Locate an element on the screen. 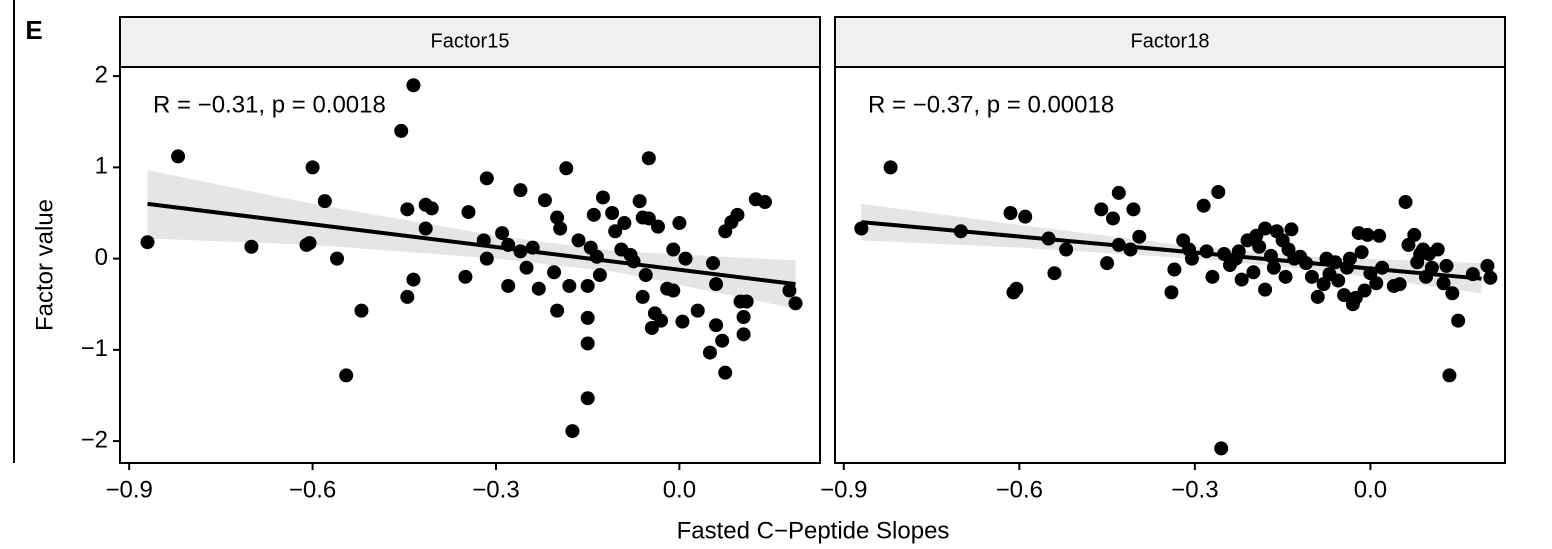 Image resolution: width=1552 pixels, height=549 pixels. y-tick-label: 2 is located at coordinates (101, 74).